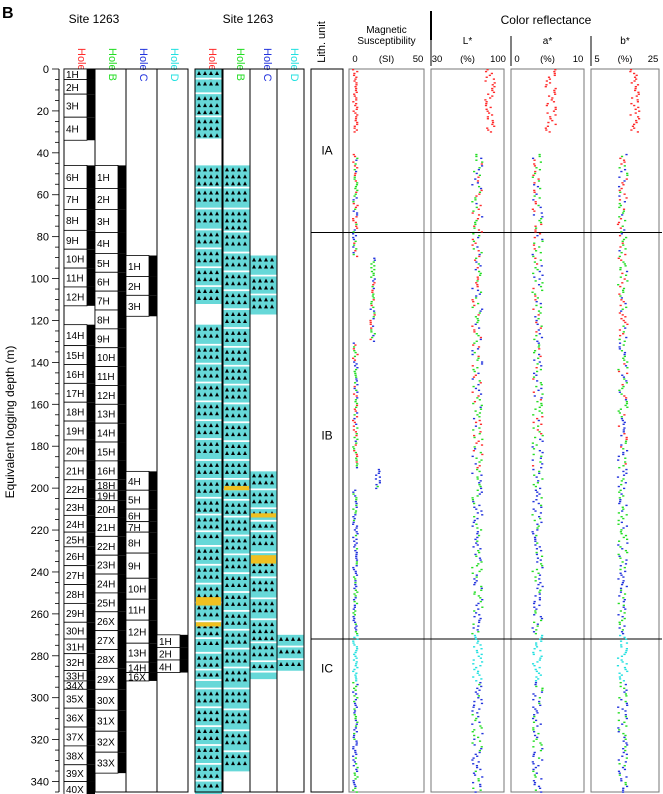 The height and width of the screenshot is (794, 663). What do you see at coordinates (106, 603) in the screenshot?
I see `core-label: 25H` at bounding box center [106, 603].